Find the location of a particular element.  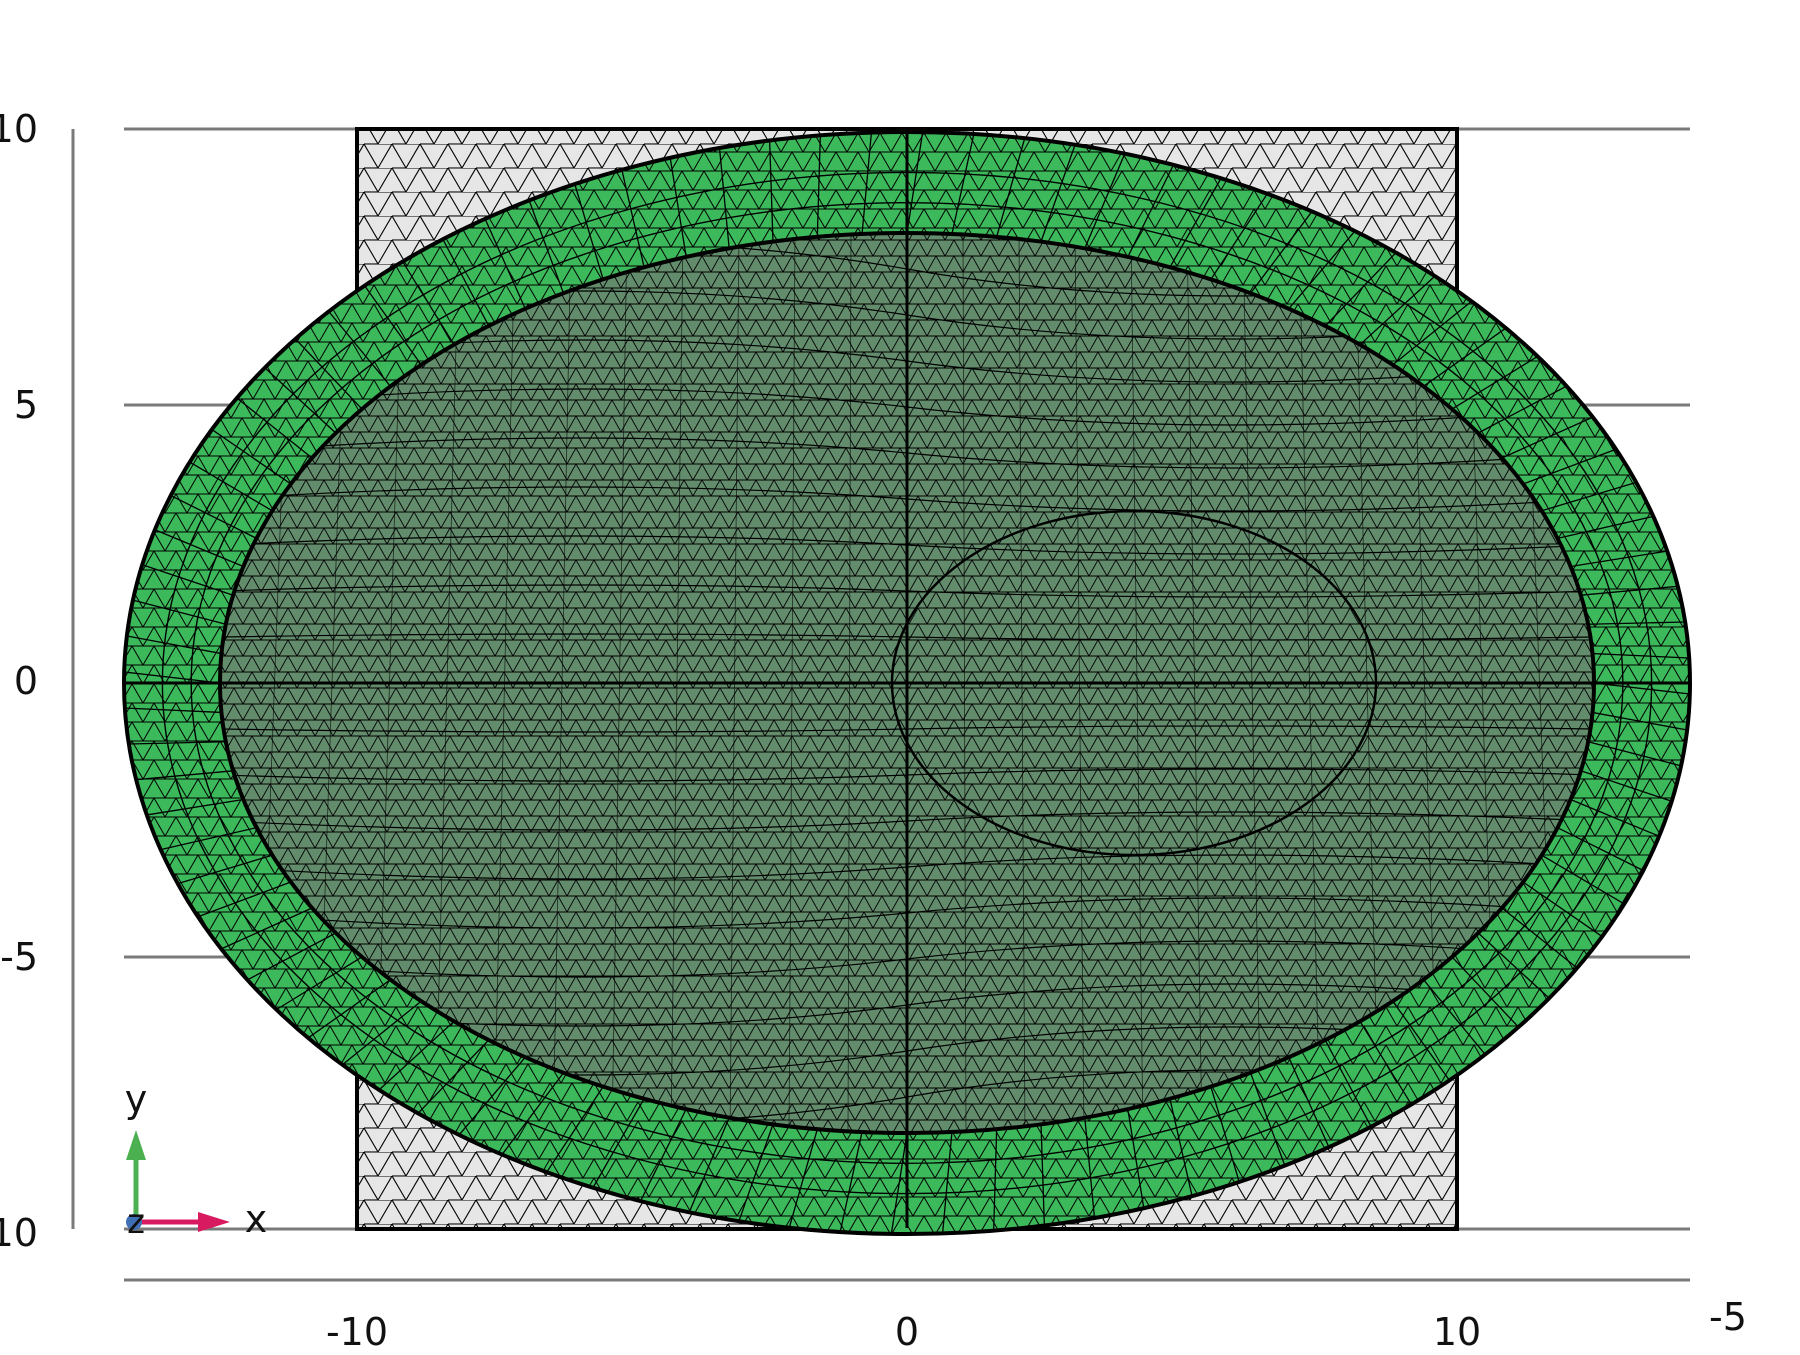

x-tick-label: -10 is located at coordinates (357, 1330).